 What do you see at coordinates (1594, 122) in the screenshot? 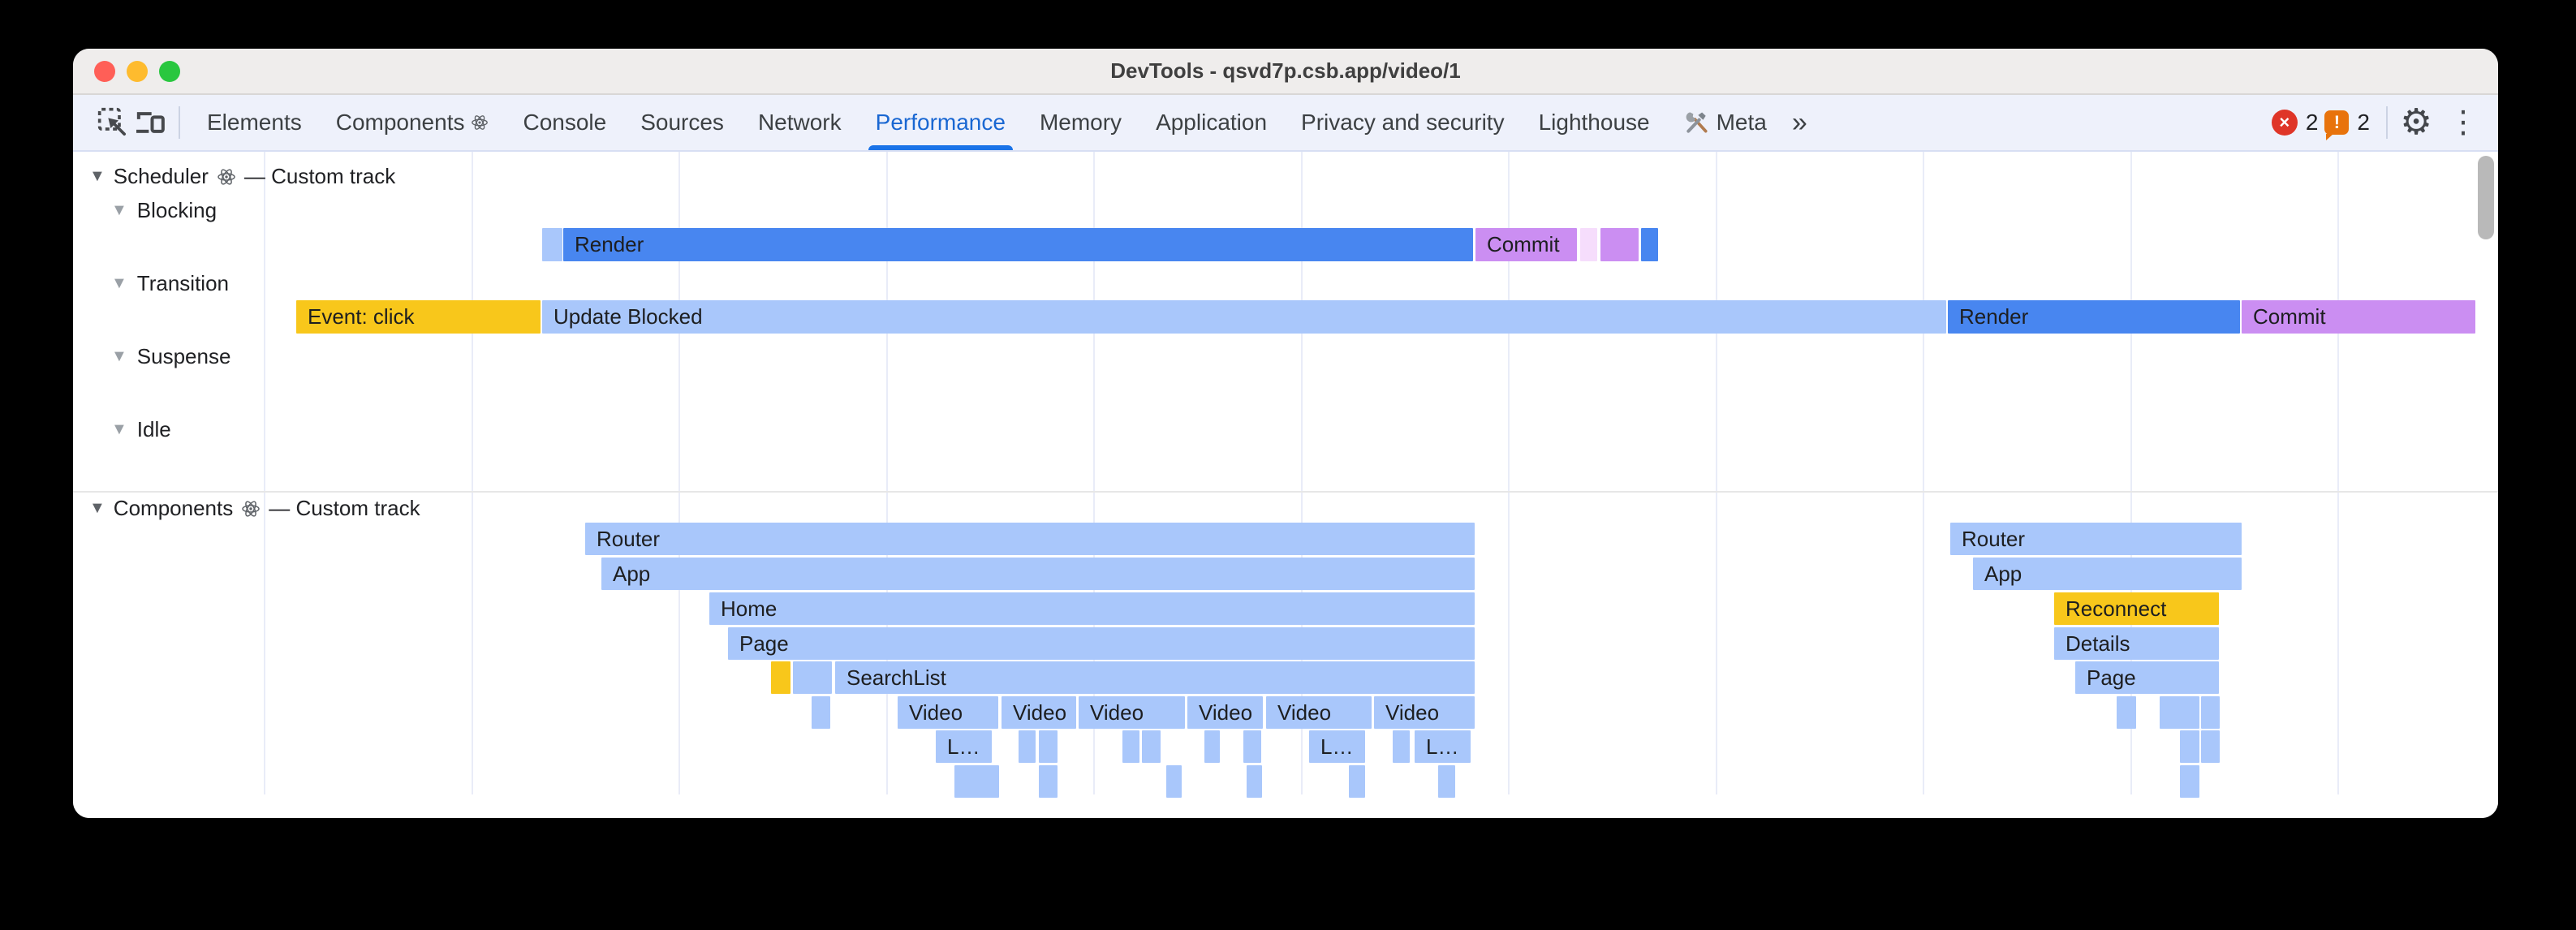
I see `tab-lighthouse: Lighthouse` at bounding box center [1594, 122].